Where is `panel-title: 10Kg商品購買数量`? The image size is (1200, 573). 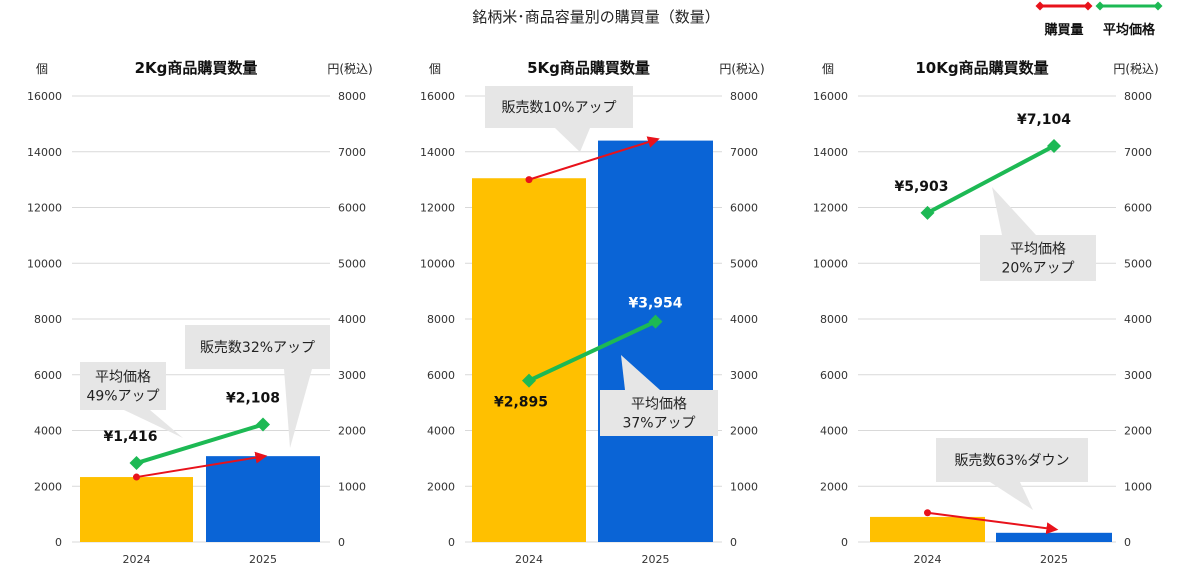 panel-title: 10Kg商品購買数量 is located at coordinates (981, 68).